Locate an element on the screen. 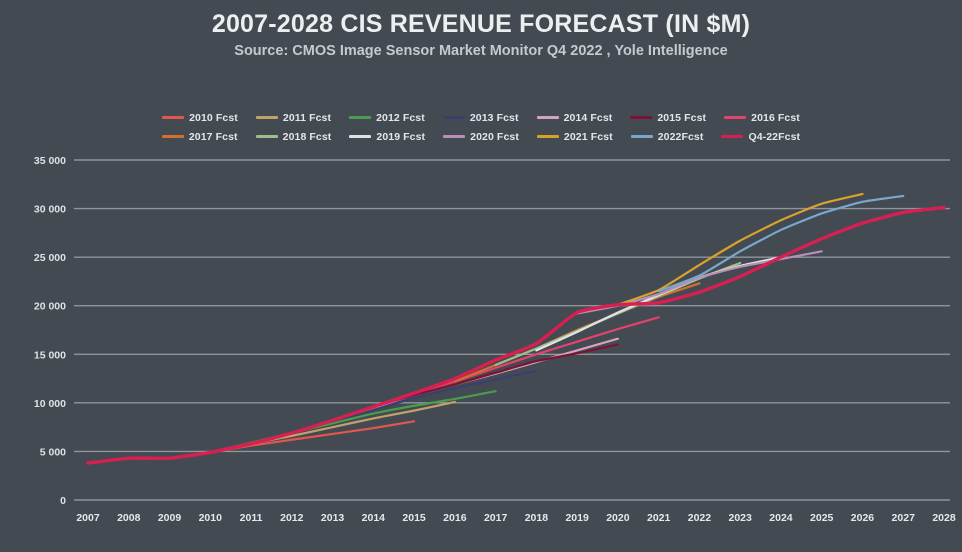  x-axis-tick-label: 2024 is located at coordinates (781, 518).